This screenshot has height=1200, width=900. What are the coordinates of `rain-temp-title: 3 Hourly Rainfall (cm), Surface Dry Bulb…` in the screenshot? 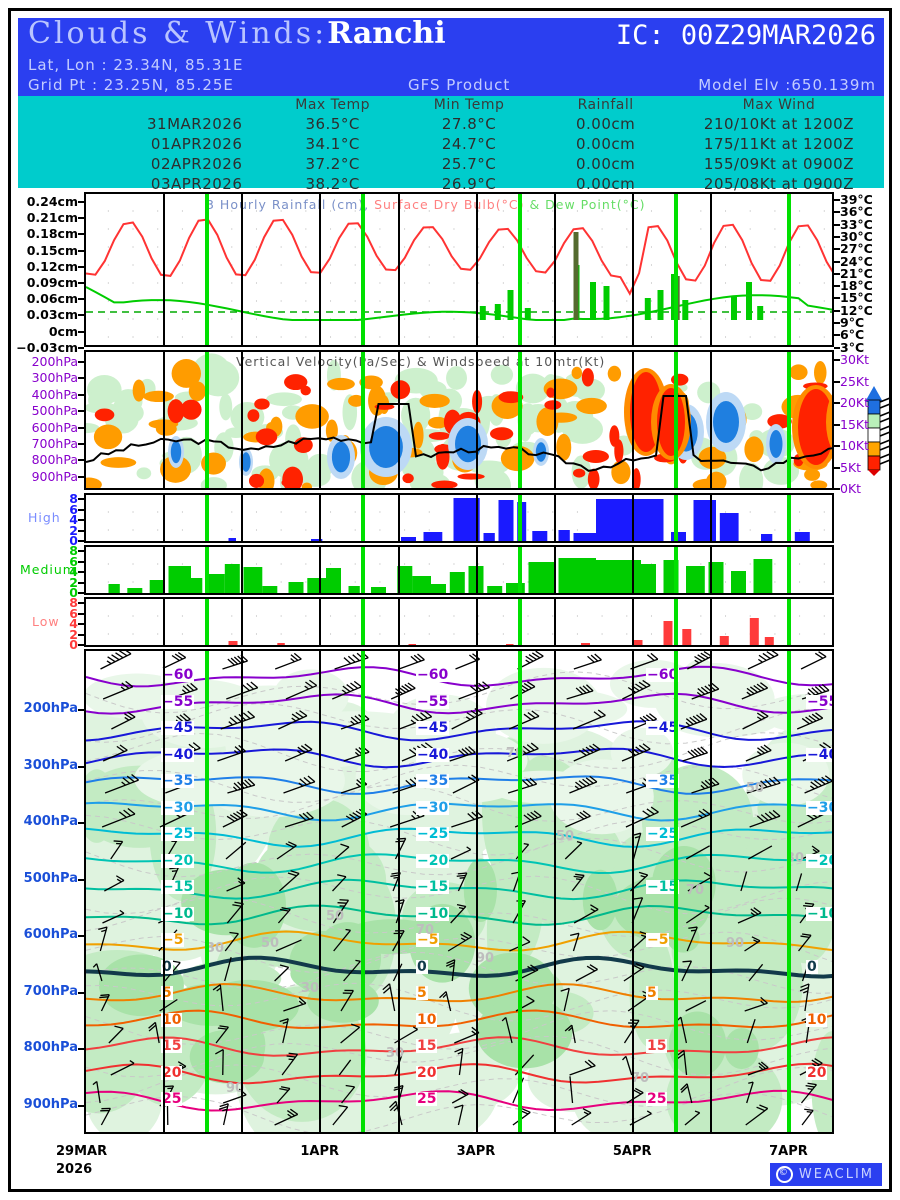 It's located at (425, 204).